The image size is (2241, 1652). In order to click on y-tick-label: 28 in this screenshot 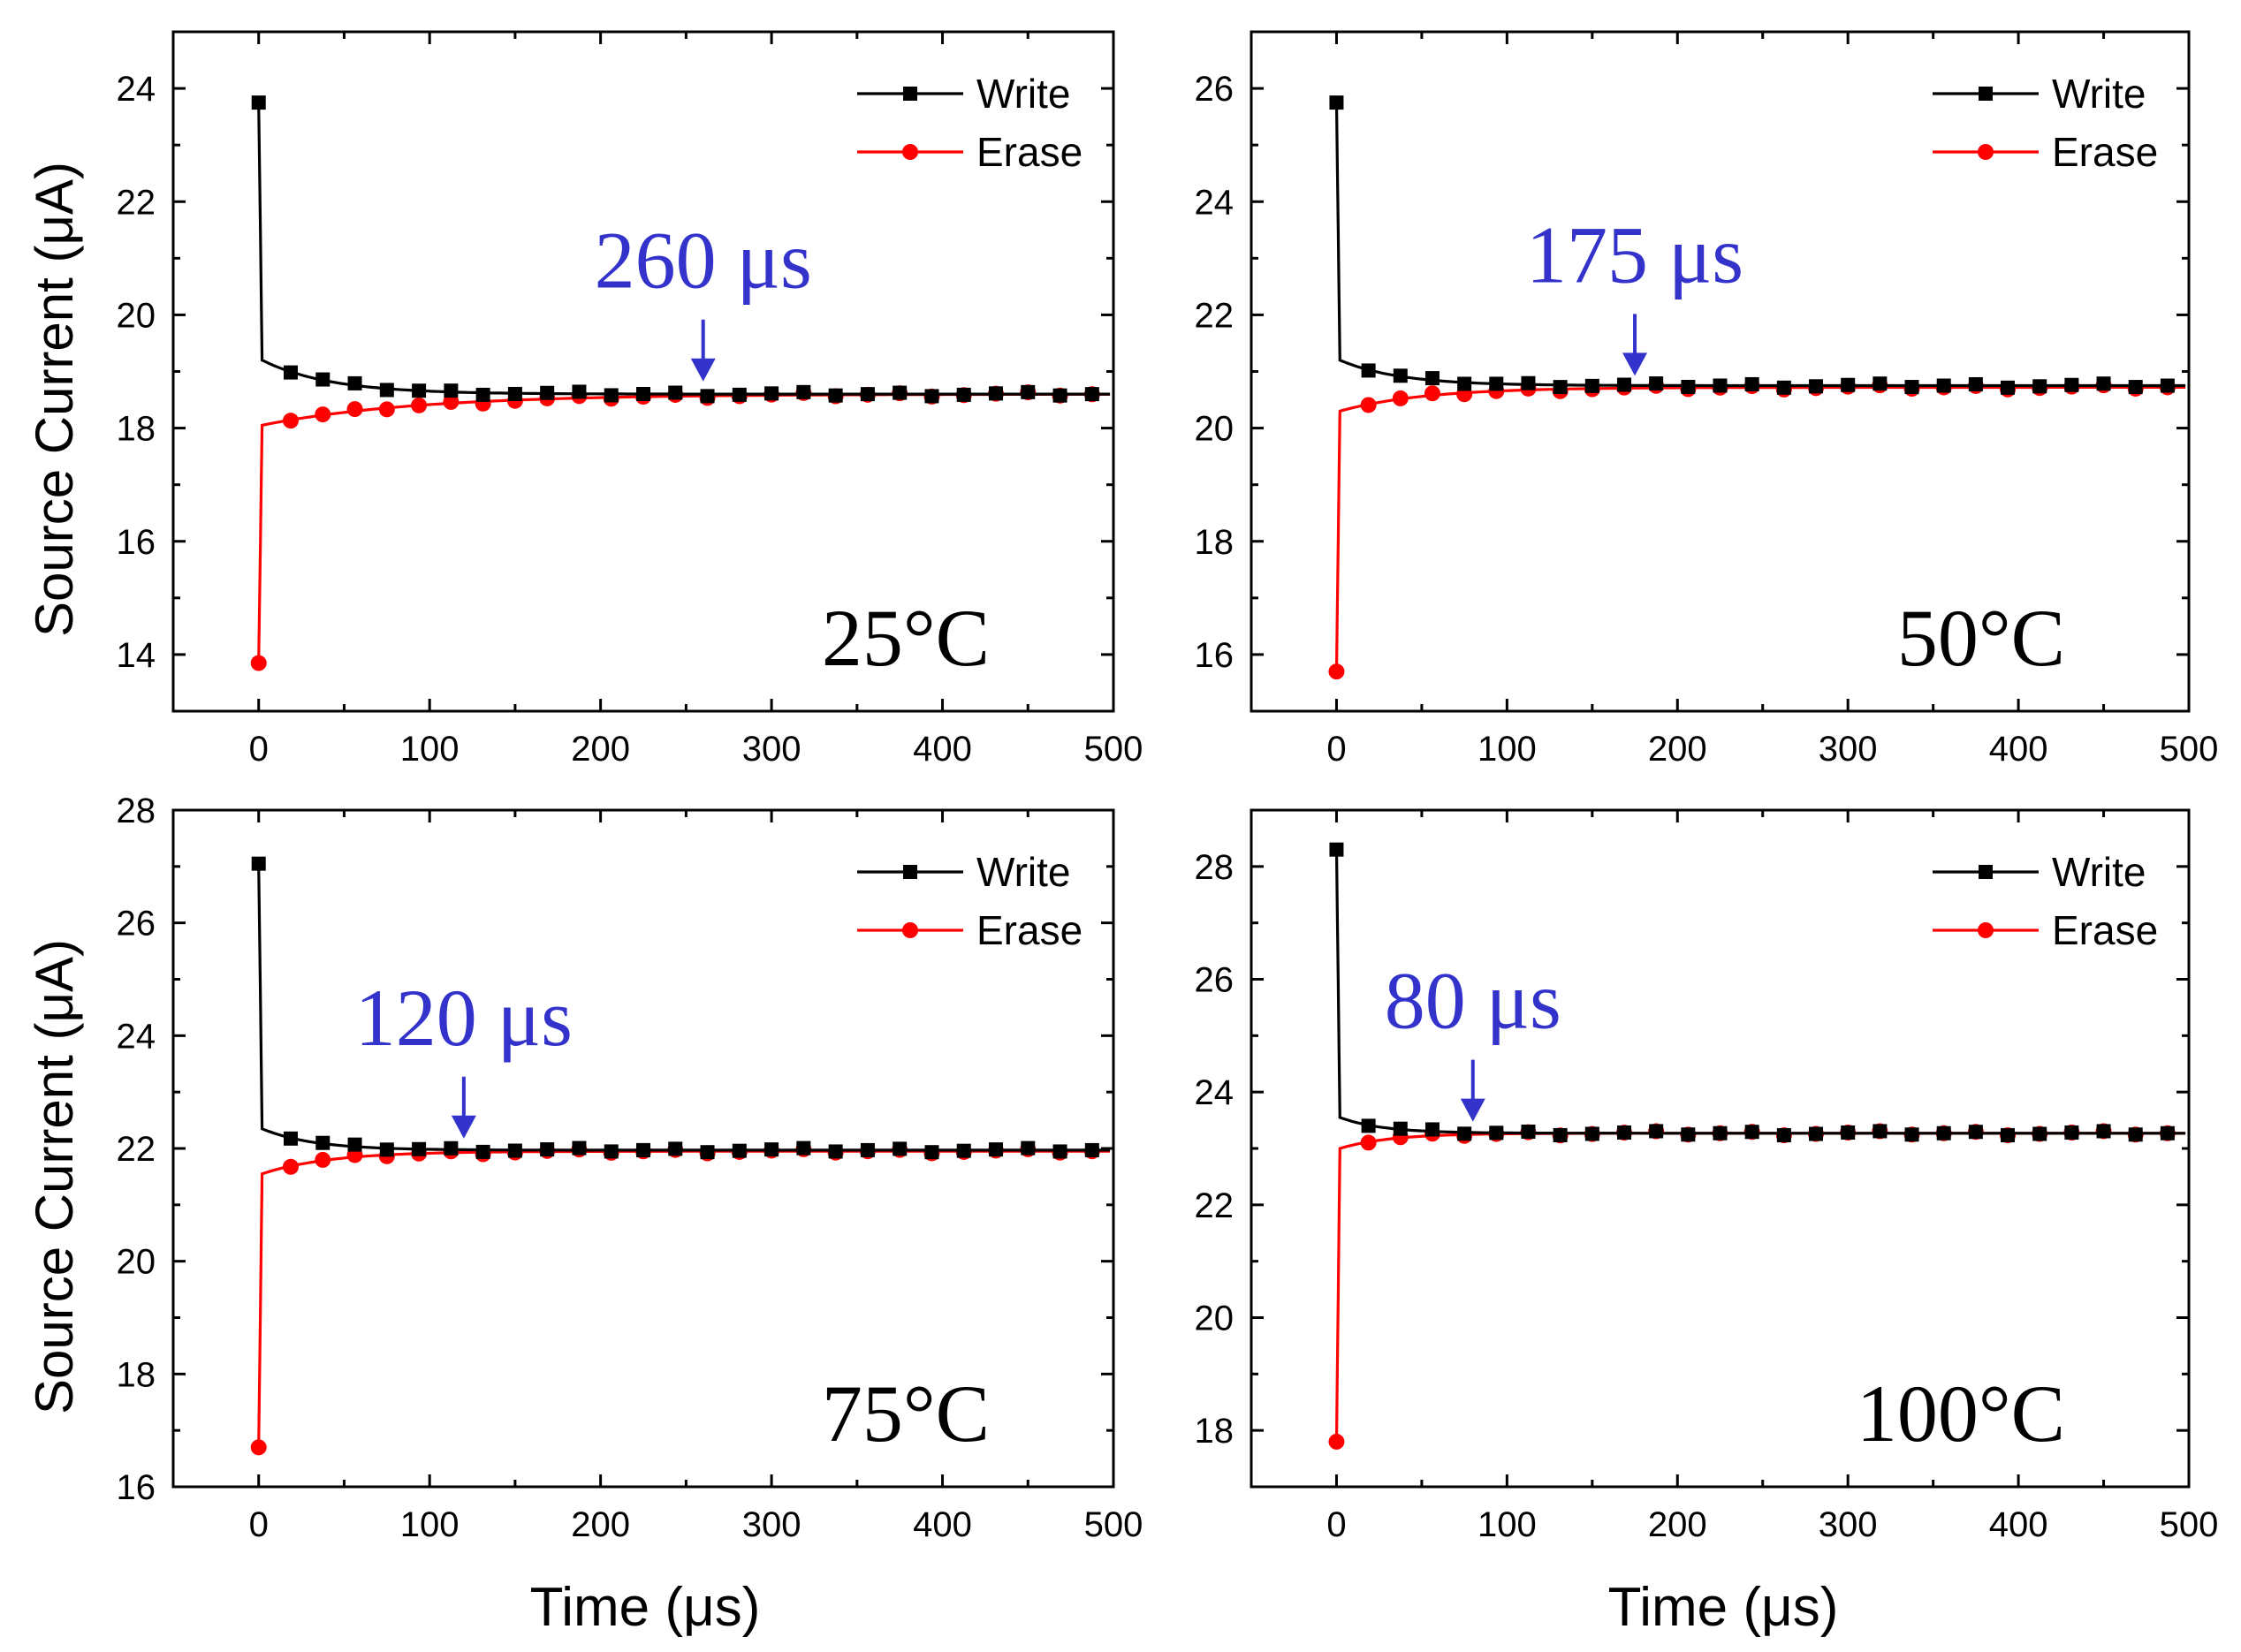, I will do `click(1214, 867)`.